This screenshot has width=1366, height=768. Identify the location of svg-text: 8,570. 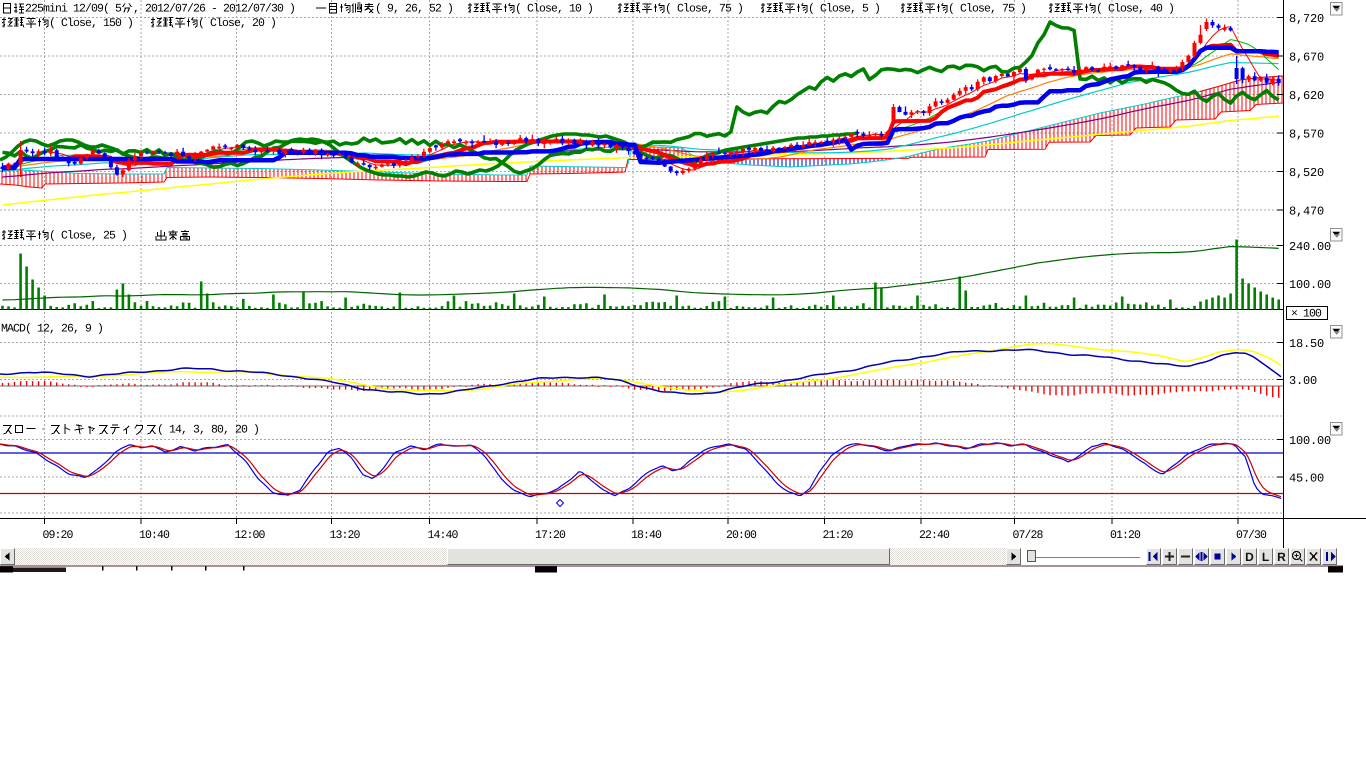
(1306, 135).